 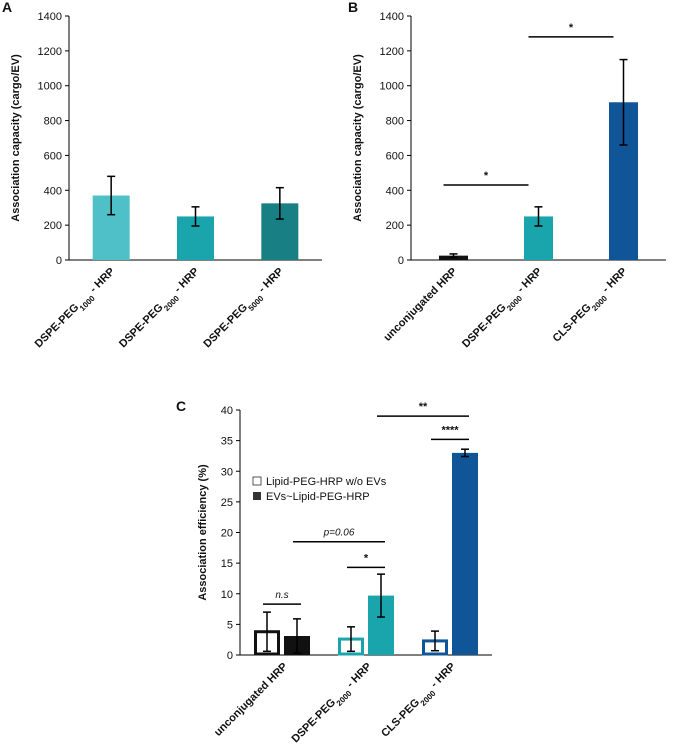 I want to click on panel-c-y-axis-label: Association efficiency (%), so click(x=203, y=532).